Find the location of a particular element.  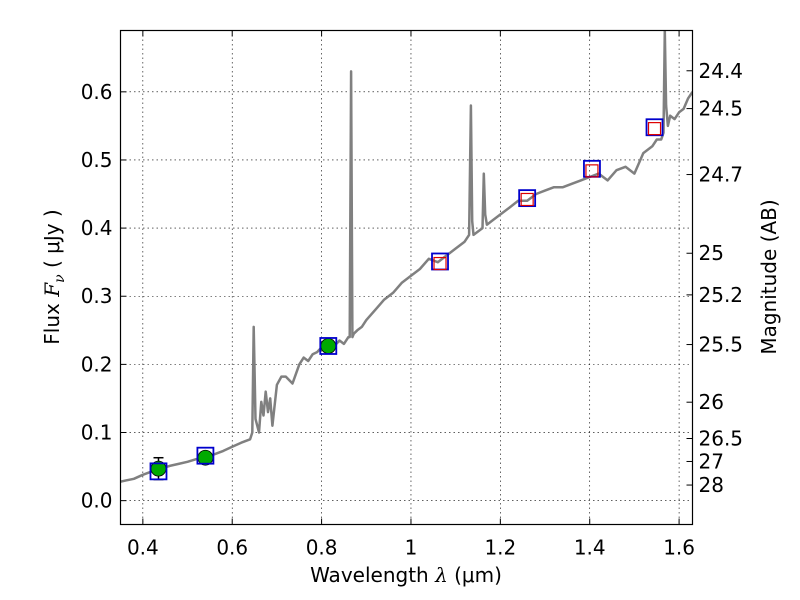

x-tick-label: 0.4 is located at coordinates (143, 548).